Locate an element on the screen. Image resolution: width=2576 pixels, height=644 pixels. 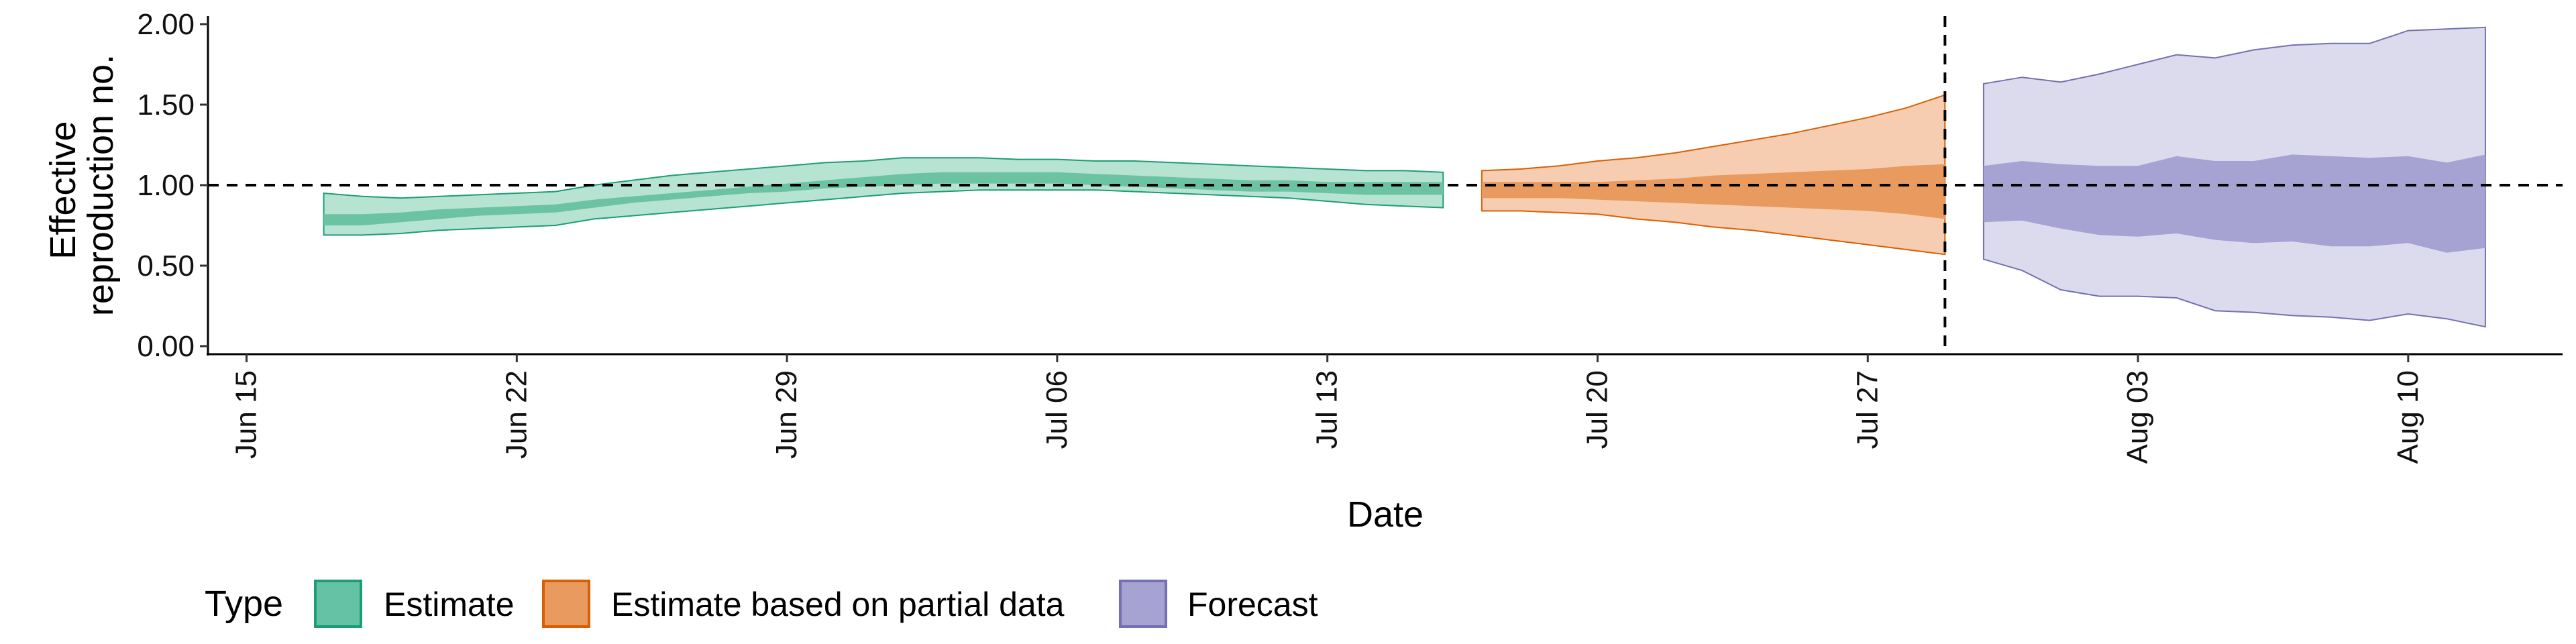
y-axis-title-line-1: Effective is located at coordinates (63, 190).